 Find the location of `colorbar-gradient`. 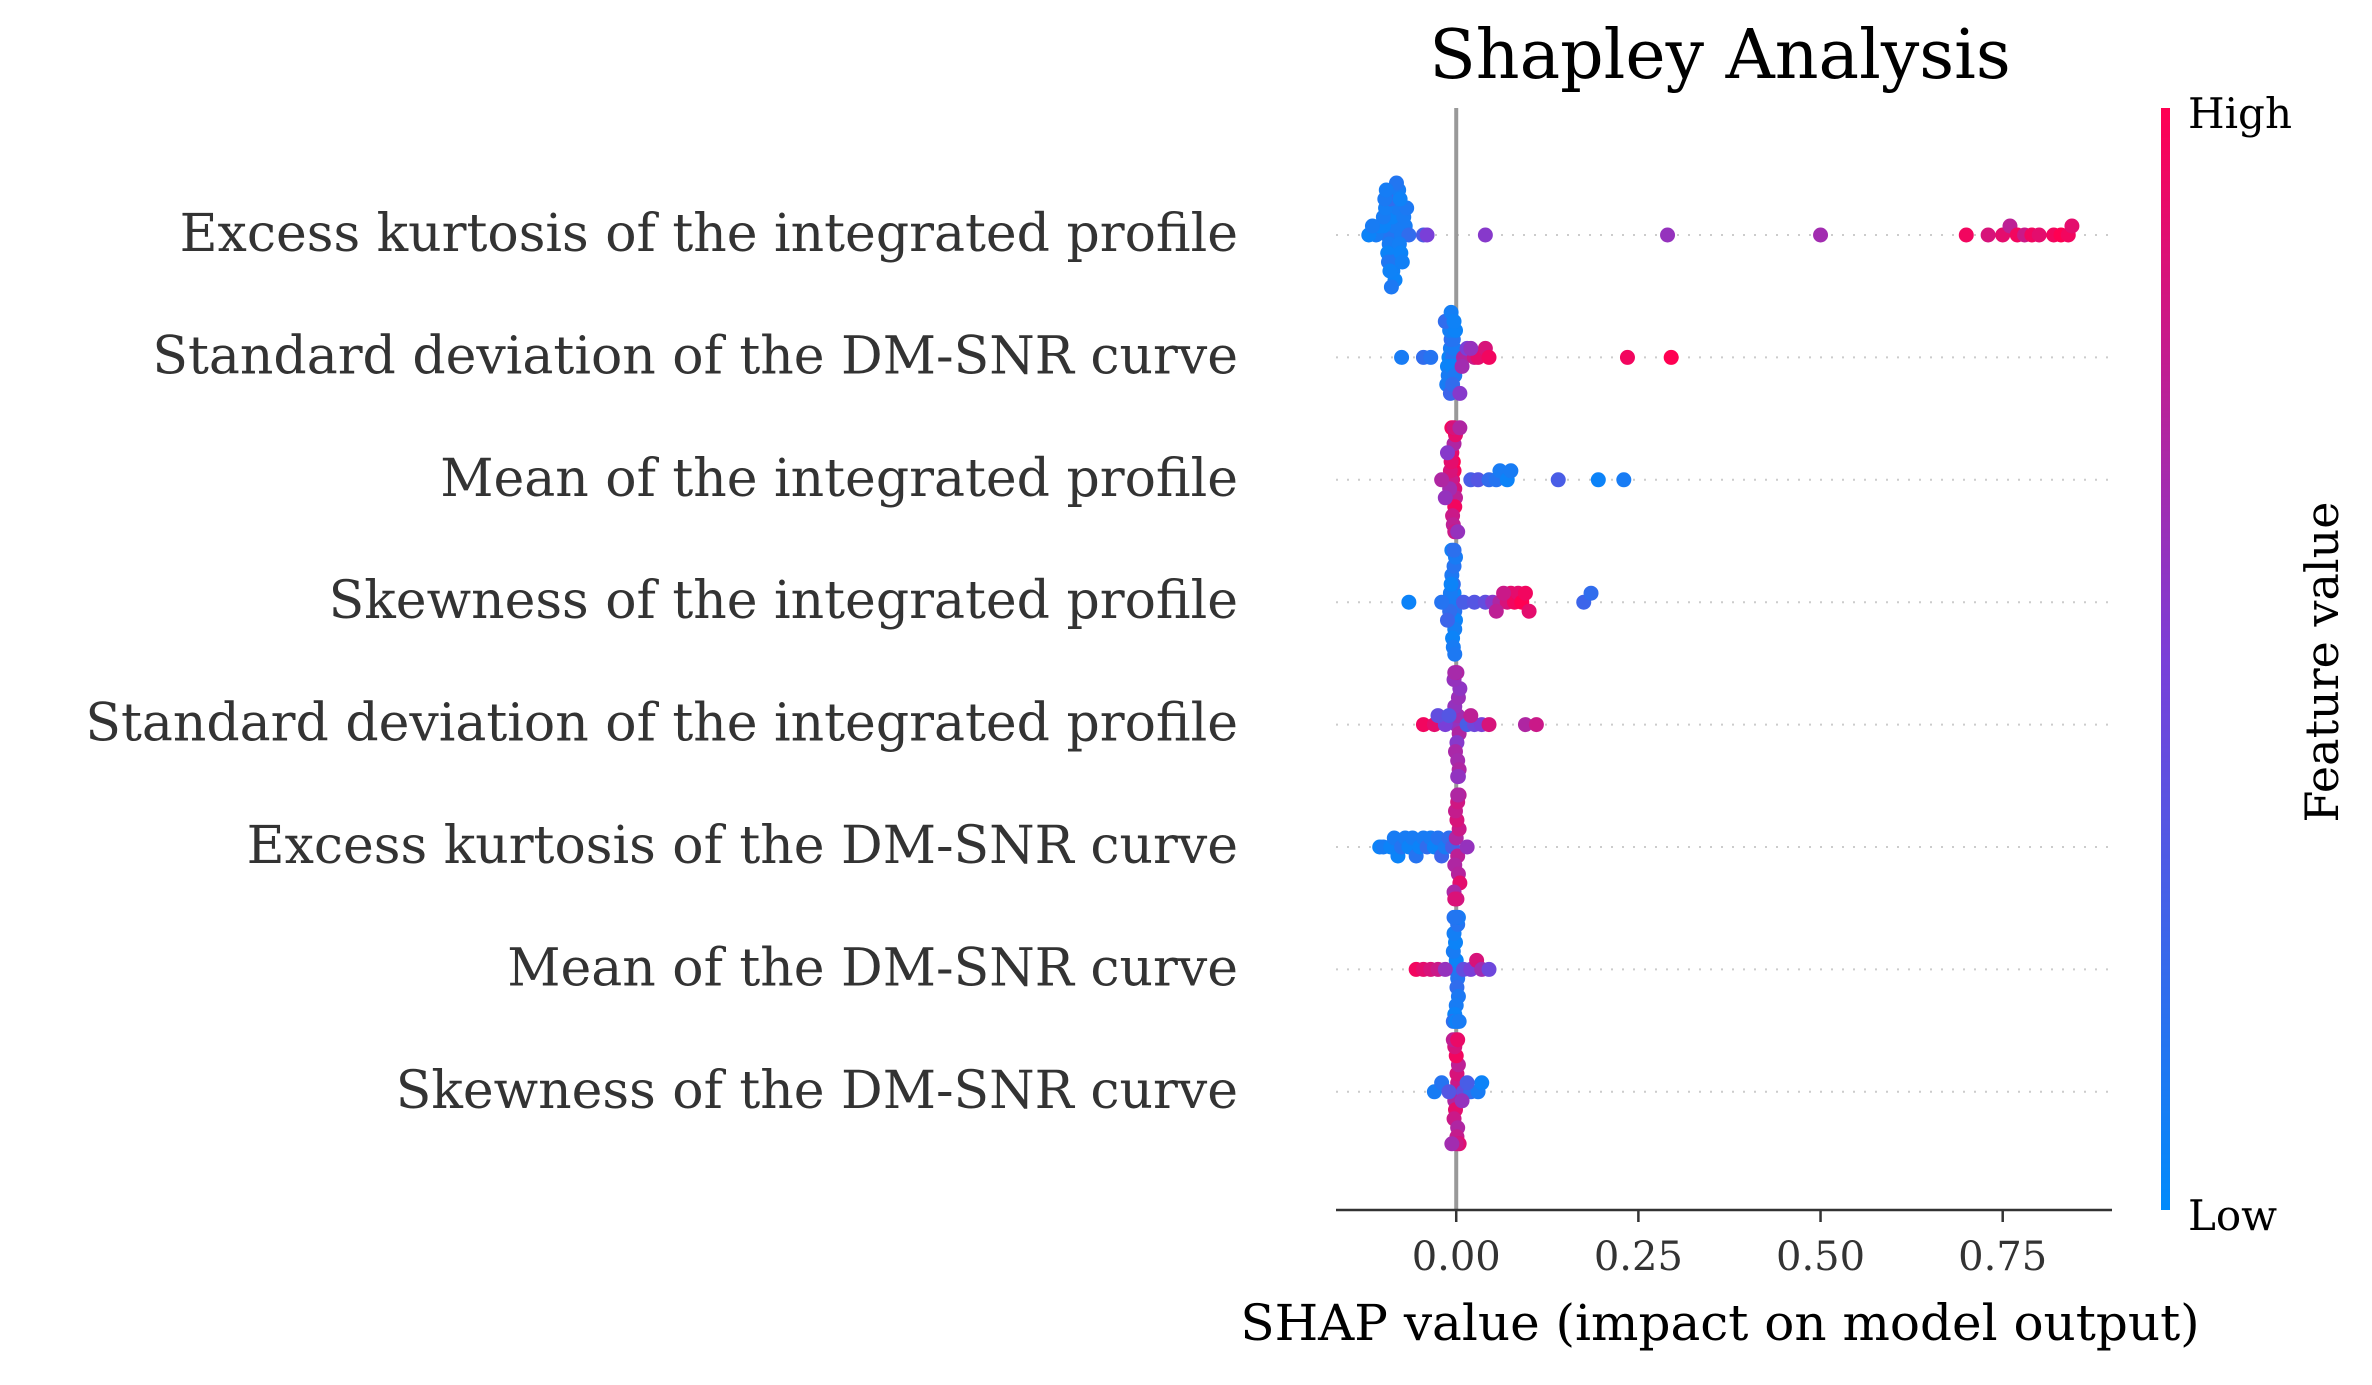

colorbar-gradient is located at coordinates (2165, 659).